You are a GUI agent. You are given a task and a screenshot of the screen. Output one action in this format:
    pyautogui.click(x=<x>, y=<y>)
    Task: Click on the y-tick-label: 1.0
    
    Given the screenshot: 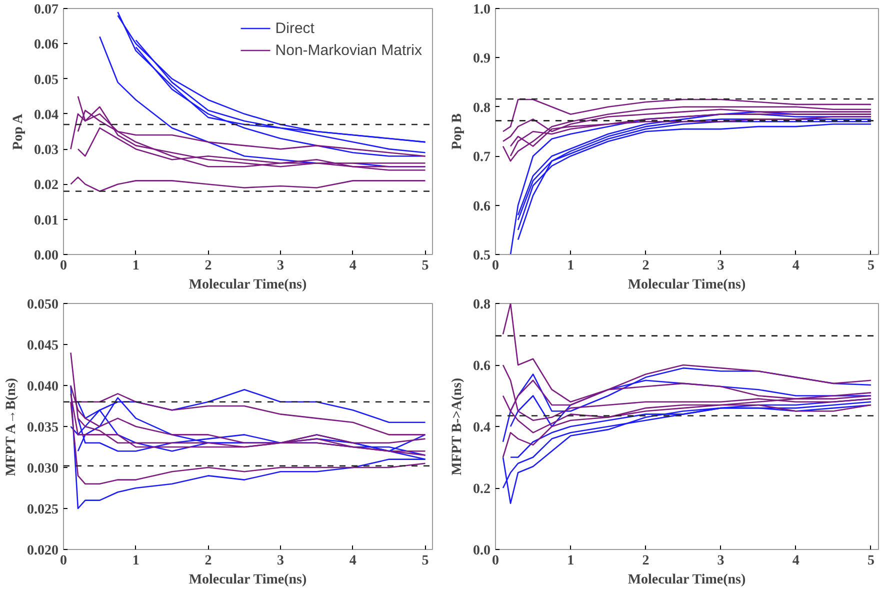 What is the action you would take?
    pyautogui.click(x=481, y=10)
    